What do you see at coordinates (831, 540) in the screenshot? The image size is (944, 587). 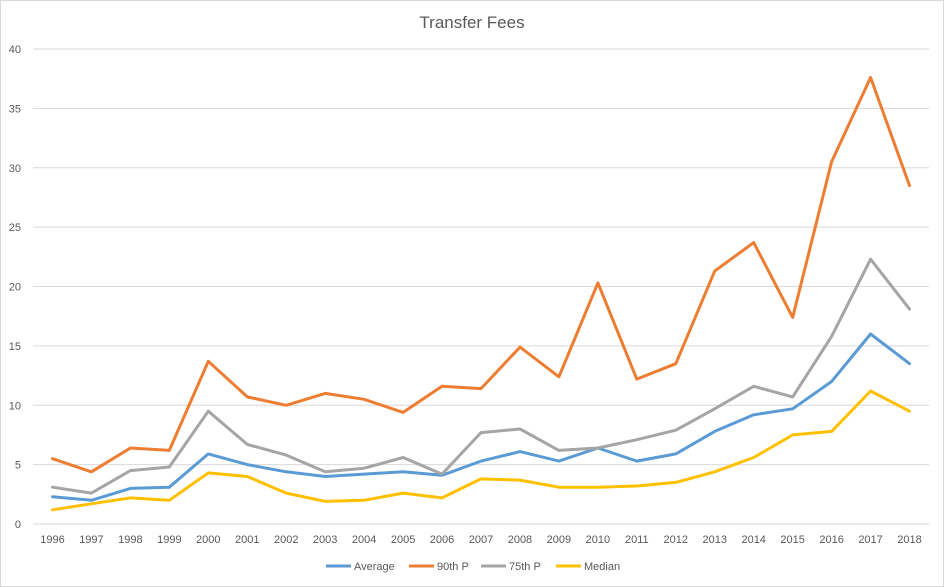 I see `x-tick-label: 2016` at bounding box center [831, 540].